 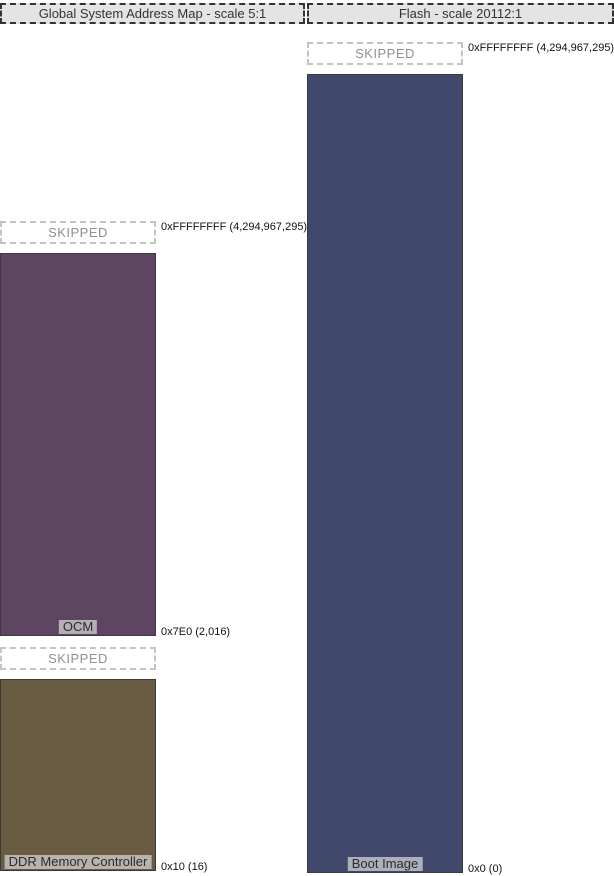 I want to click on ddr-memory-controller-region: DDR Memory Controller, so click(x=78, y=775).